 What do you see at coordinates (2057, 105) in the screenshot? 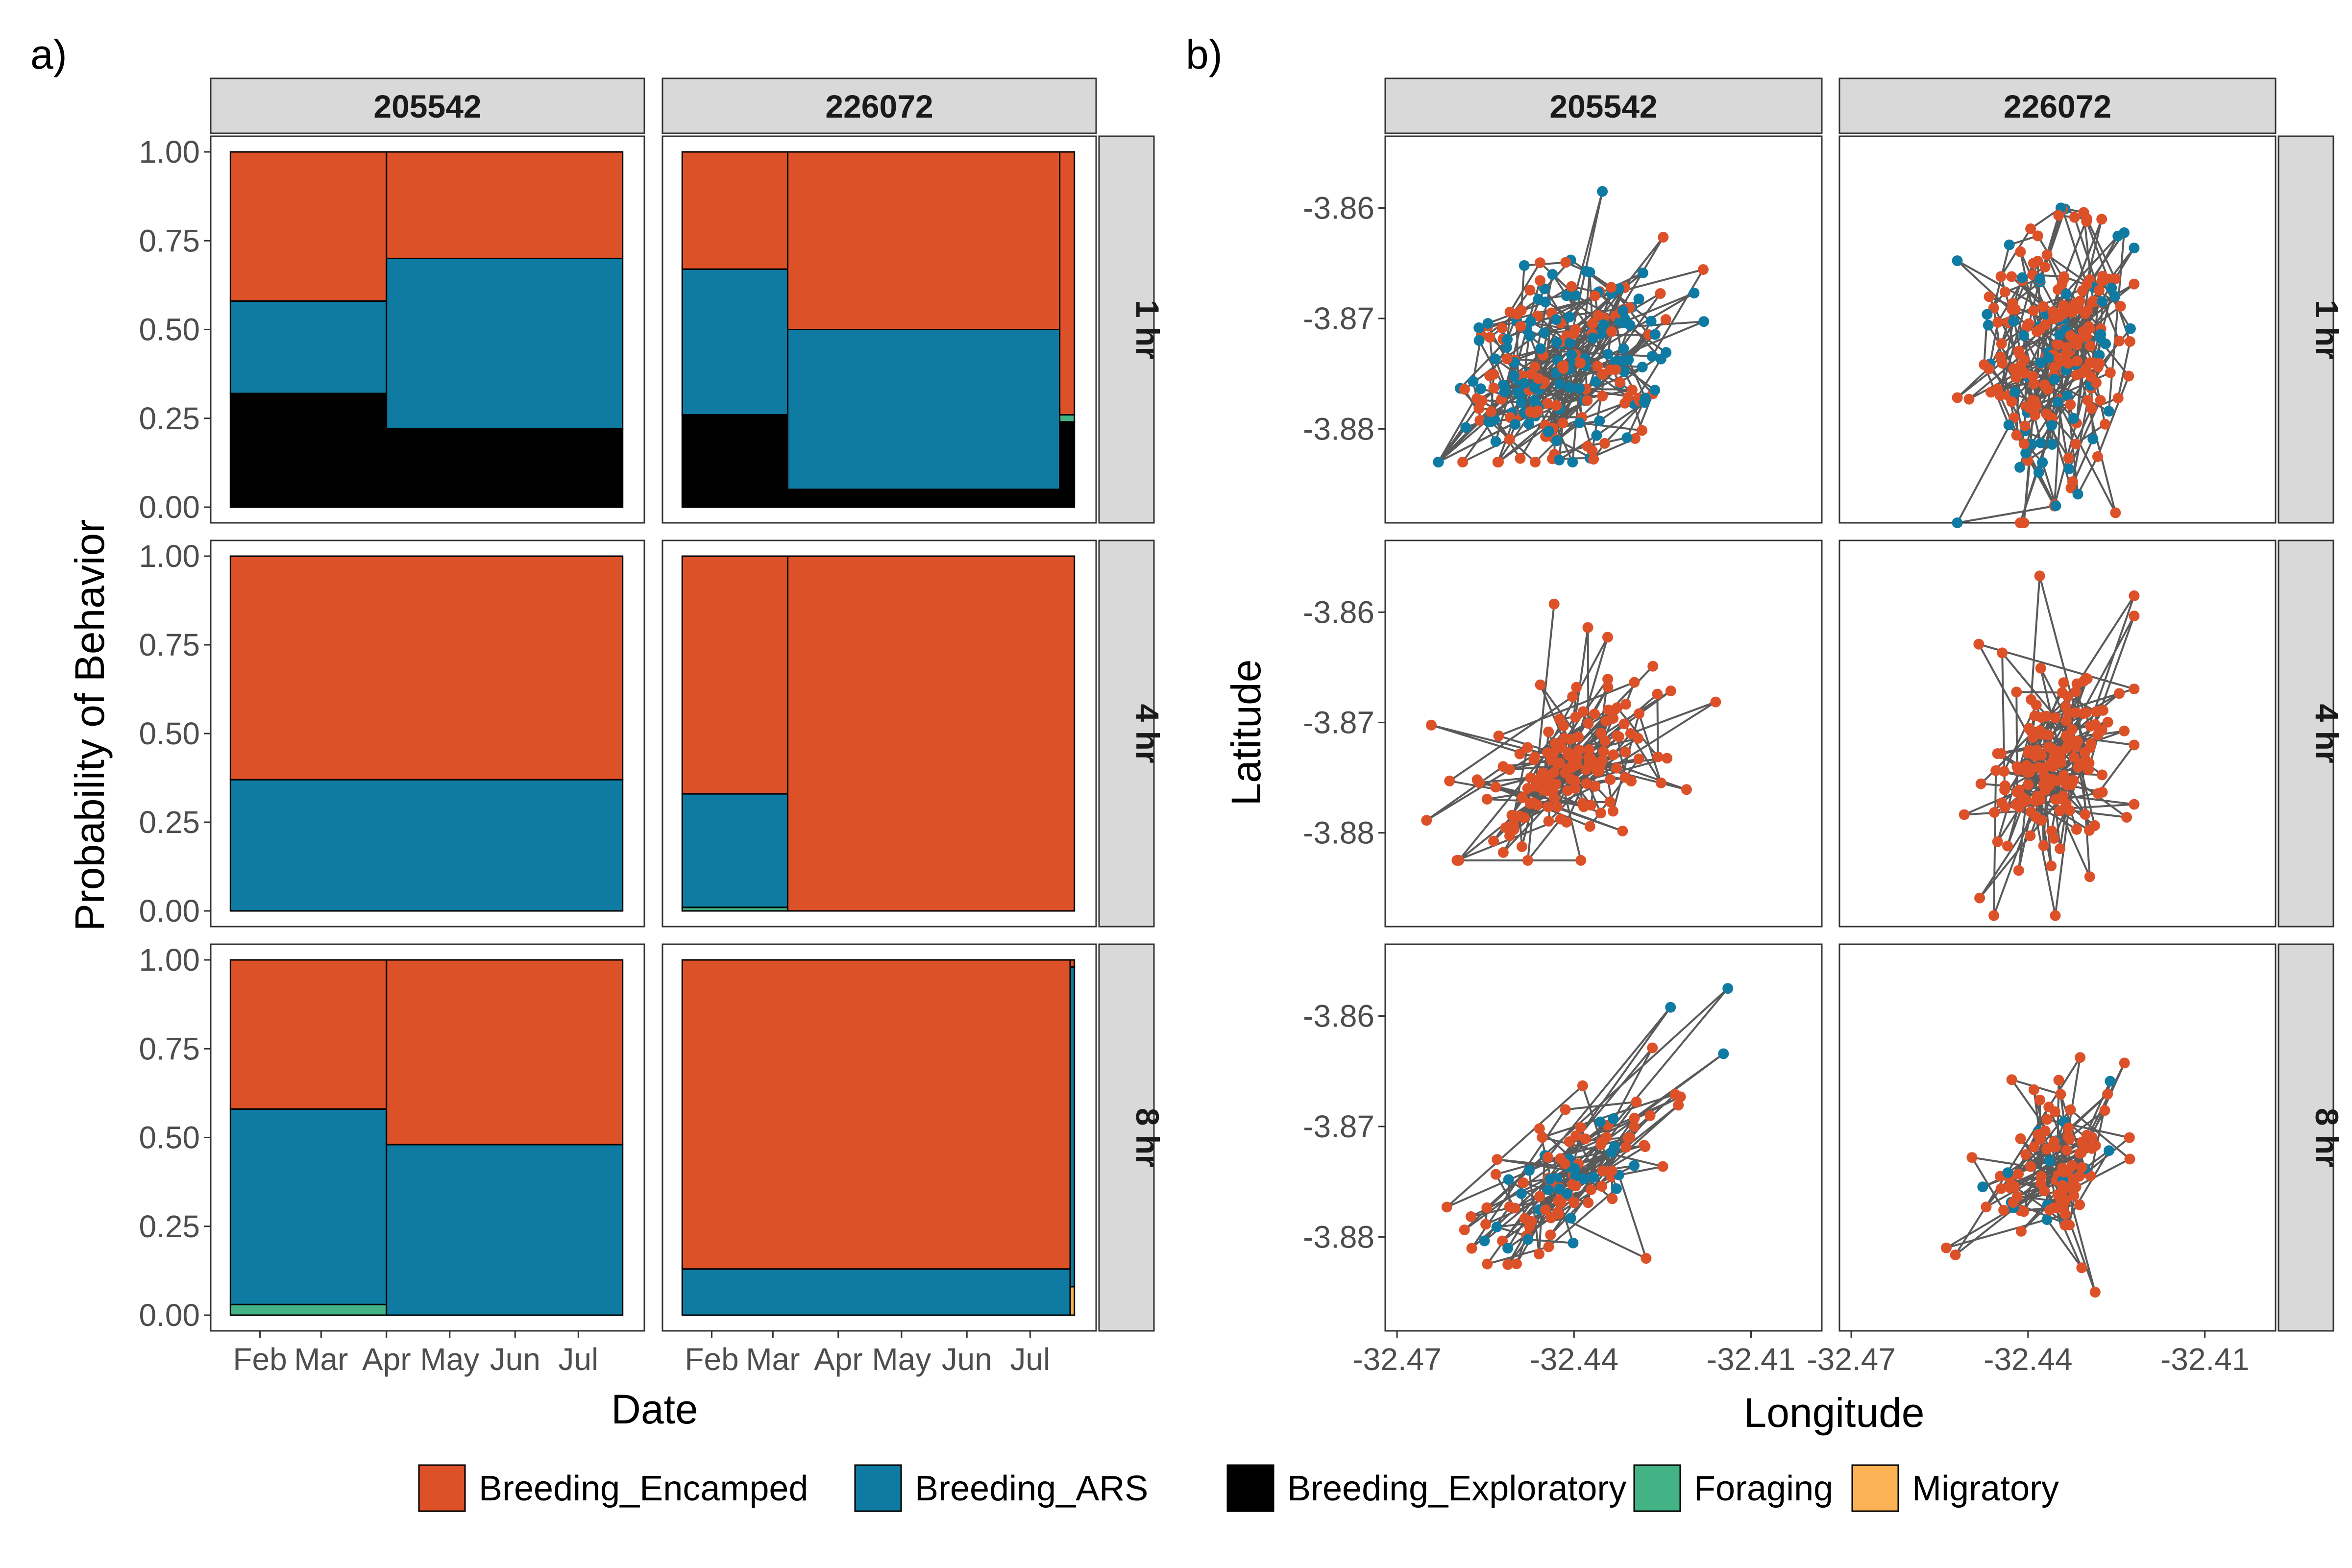
I see `track-col-strip` at bounding box center [2057, 105].